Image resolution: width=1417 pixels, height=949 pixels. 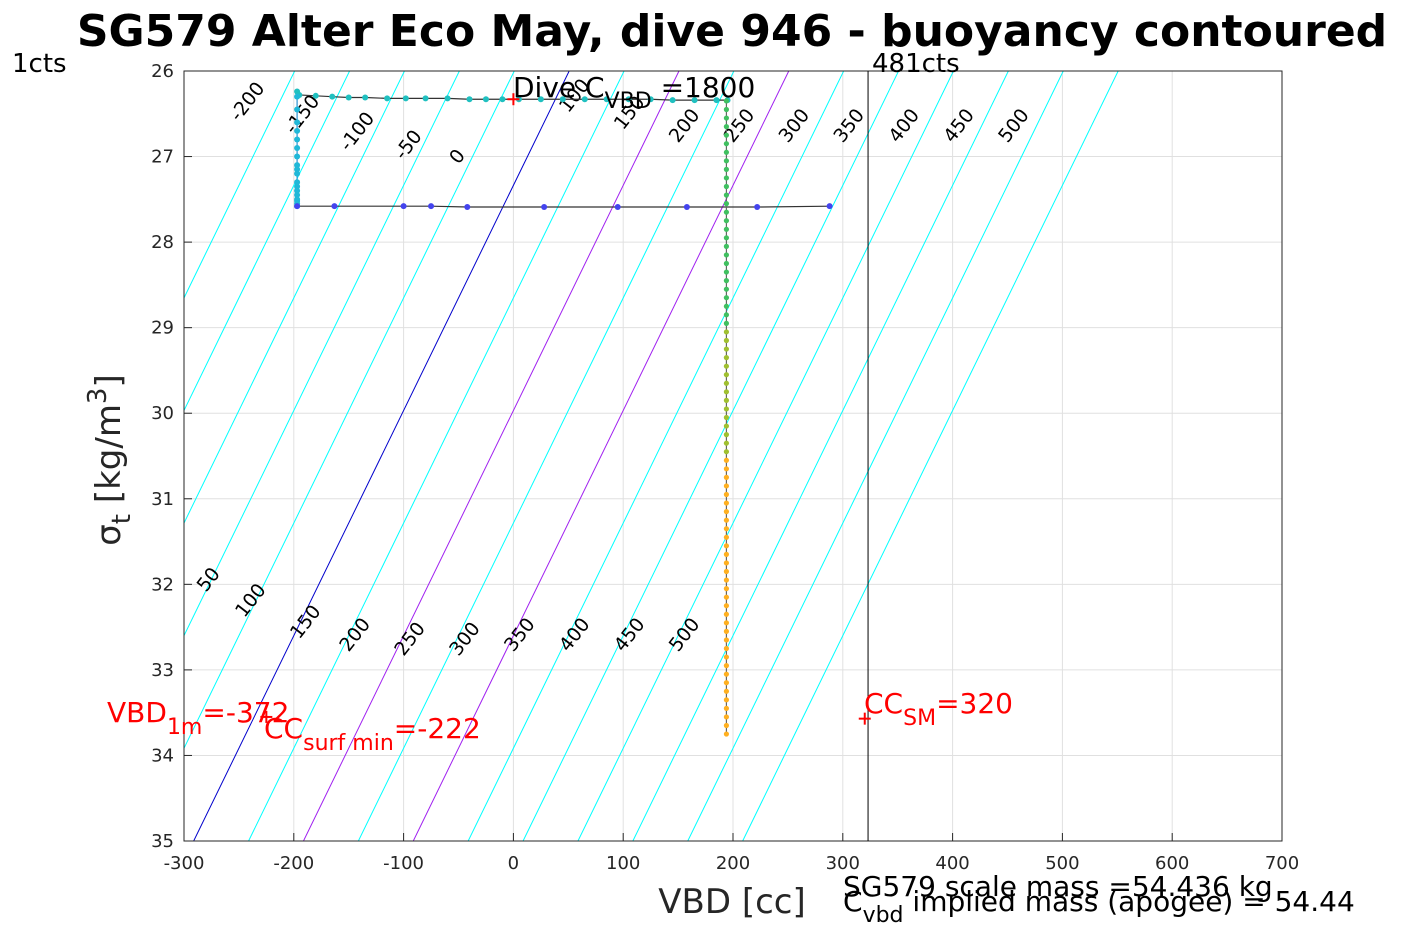 What do you see at coordinates (732, 902) in the screenshot?
I see `x-axis-label: VBD [cc]` at bounding box center [732, 902].